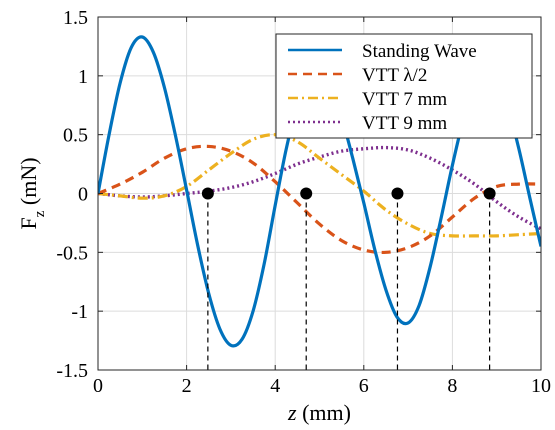 This screenshot has width=555, height=430. What do you see at coordinates (187, 386) in the screenshot?
I see `x-tick-label: 2` at bounding box center [187, 386].